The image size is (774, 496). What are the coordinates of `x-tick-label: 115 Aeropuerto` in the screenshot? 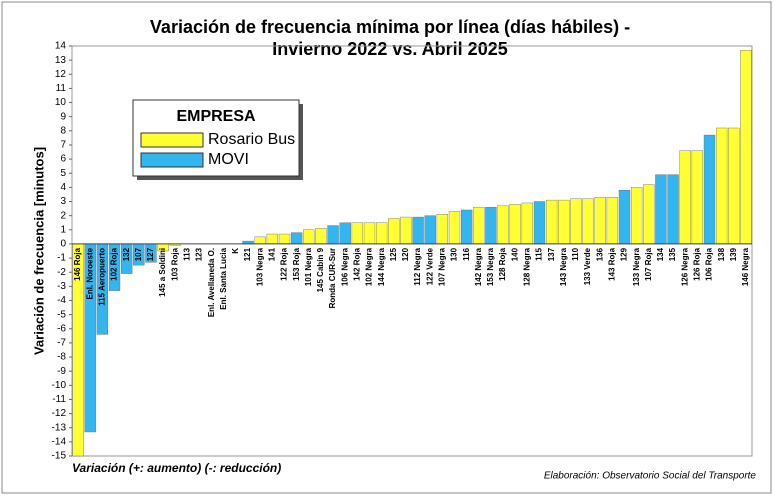 It's located at (101, 277).